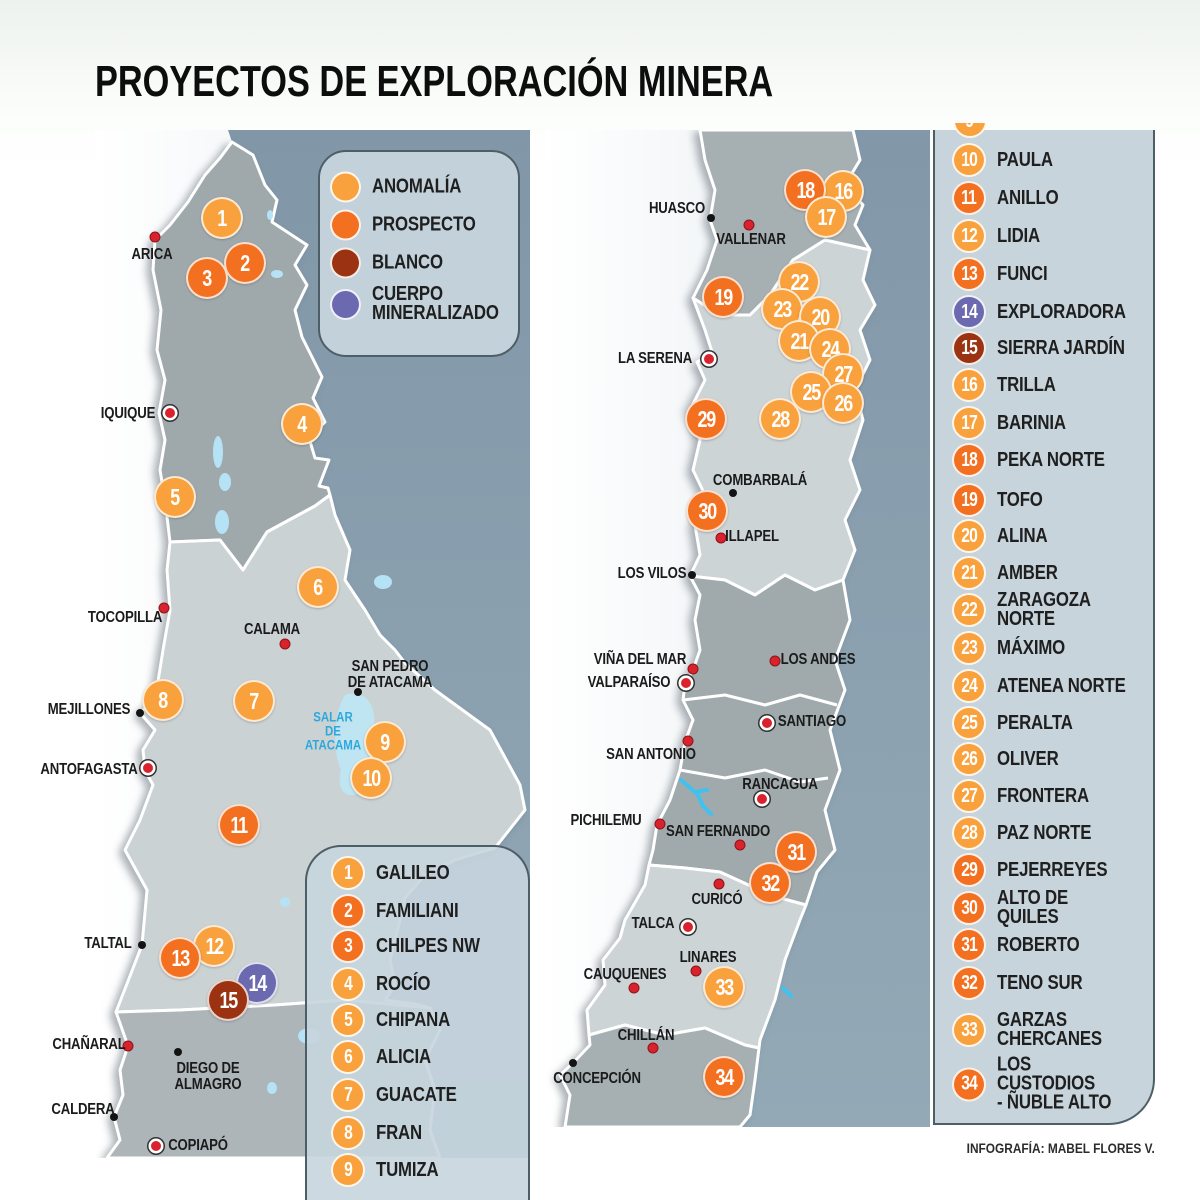 The width and height of the screenshot is (1200, 1200). Describe the element at coordinates (969, 983) in the screenshot. I see `list-circle-32: 32` at that location.